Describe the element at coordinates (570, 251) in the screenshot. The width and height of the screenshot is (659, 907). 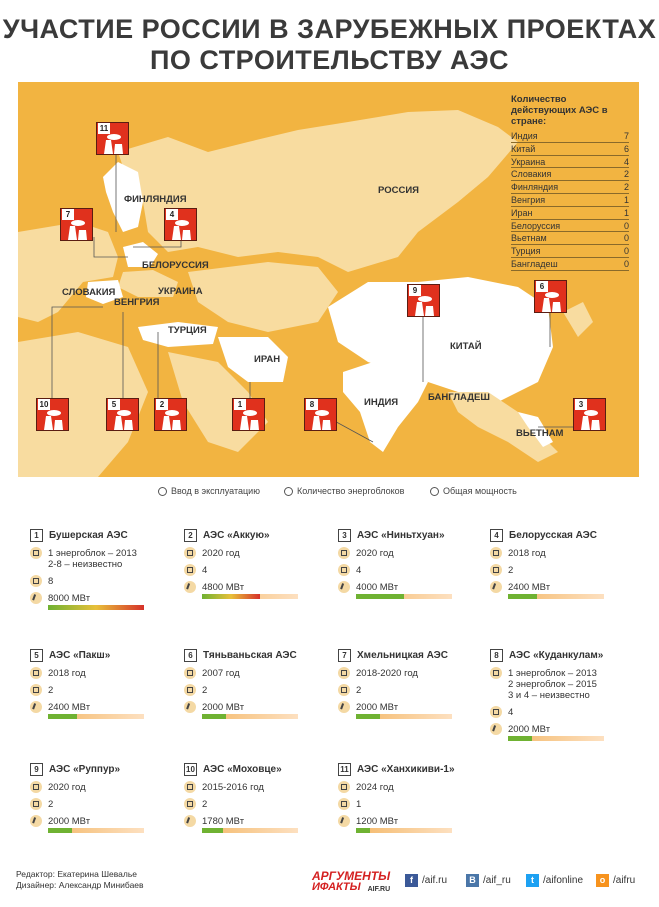
I see `legend-row: Турция 0` at that location.